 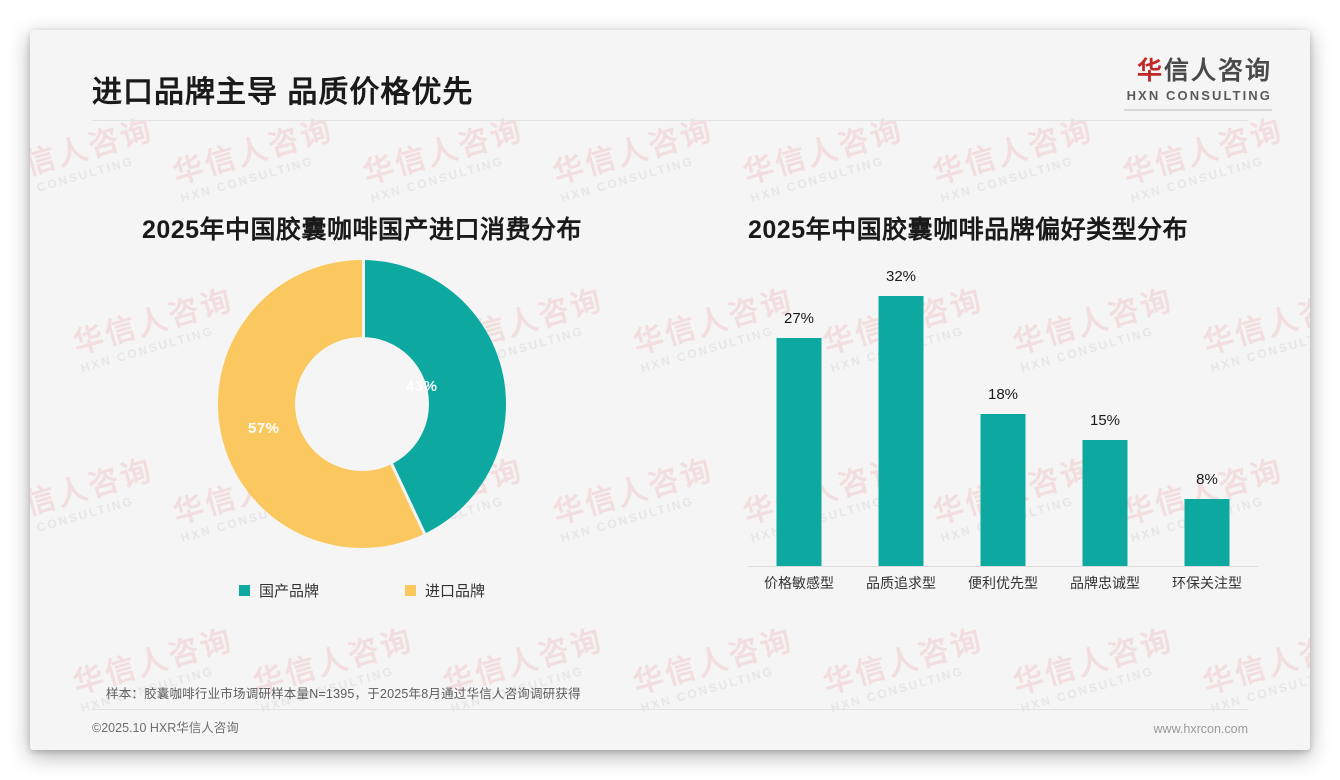 I want to click on bar-group: 8% 环保关注型, so click(x=1207, y=431).